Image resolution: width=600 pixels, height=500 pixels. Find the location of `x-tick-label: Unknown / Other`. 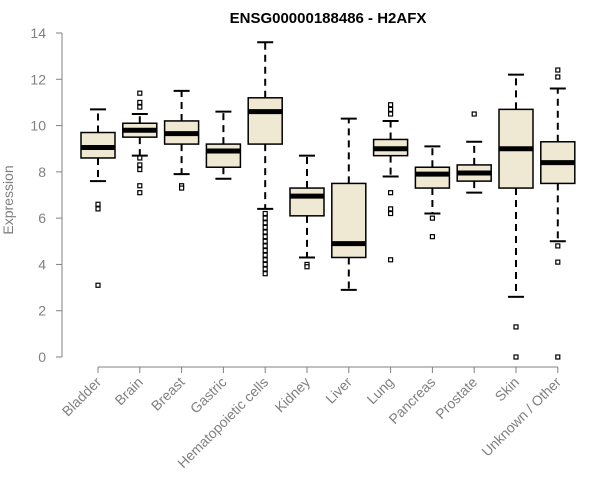

x-tick-label: Unknown / Other is located at coordinates (521, 417).